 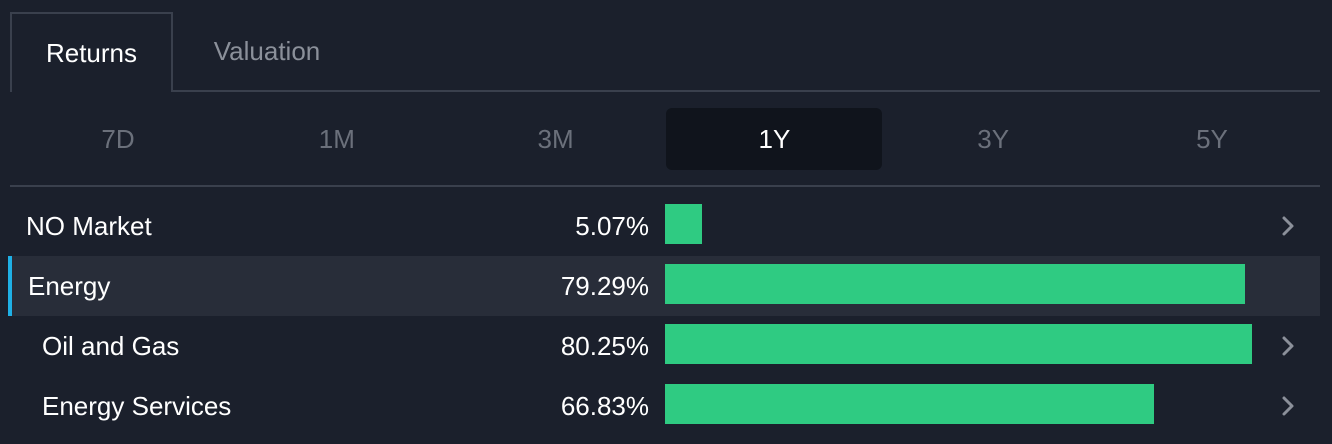 I want to click on period-3m: 3M, so click(x=556, y=139).